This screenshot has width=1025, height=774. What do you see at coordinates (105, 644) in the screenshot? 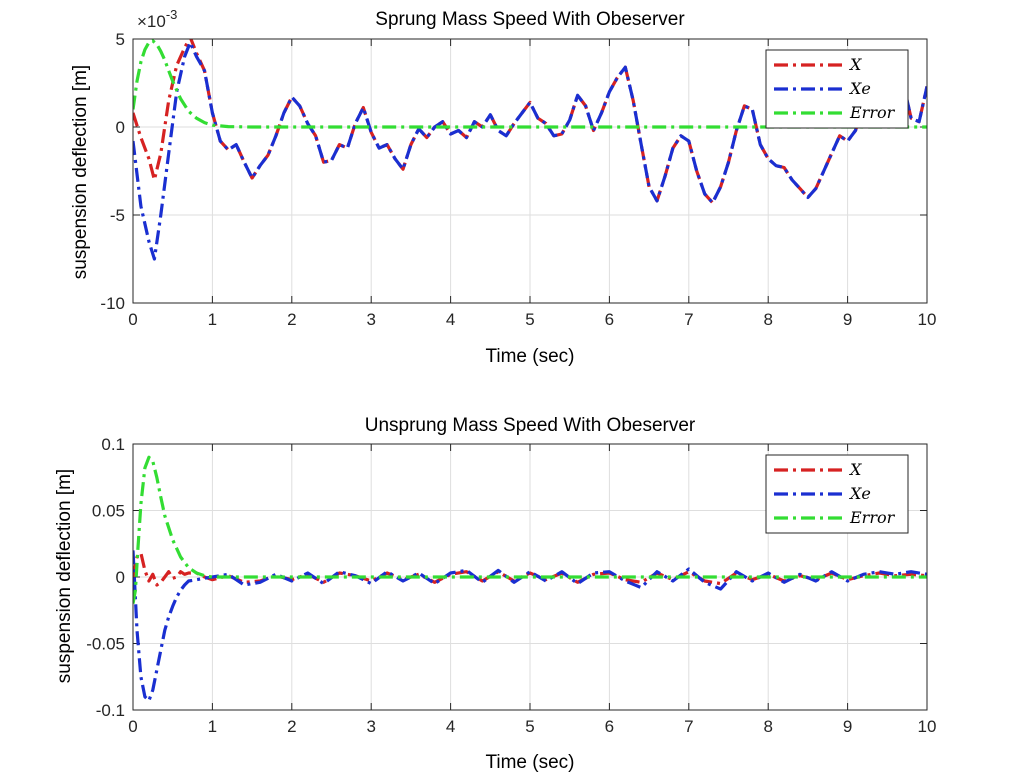
I see `y-tick-label: -0.05` at bounding box center [105, 644].